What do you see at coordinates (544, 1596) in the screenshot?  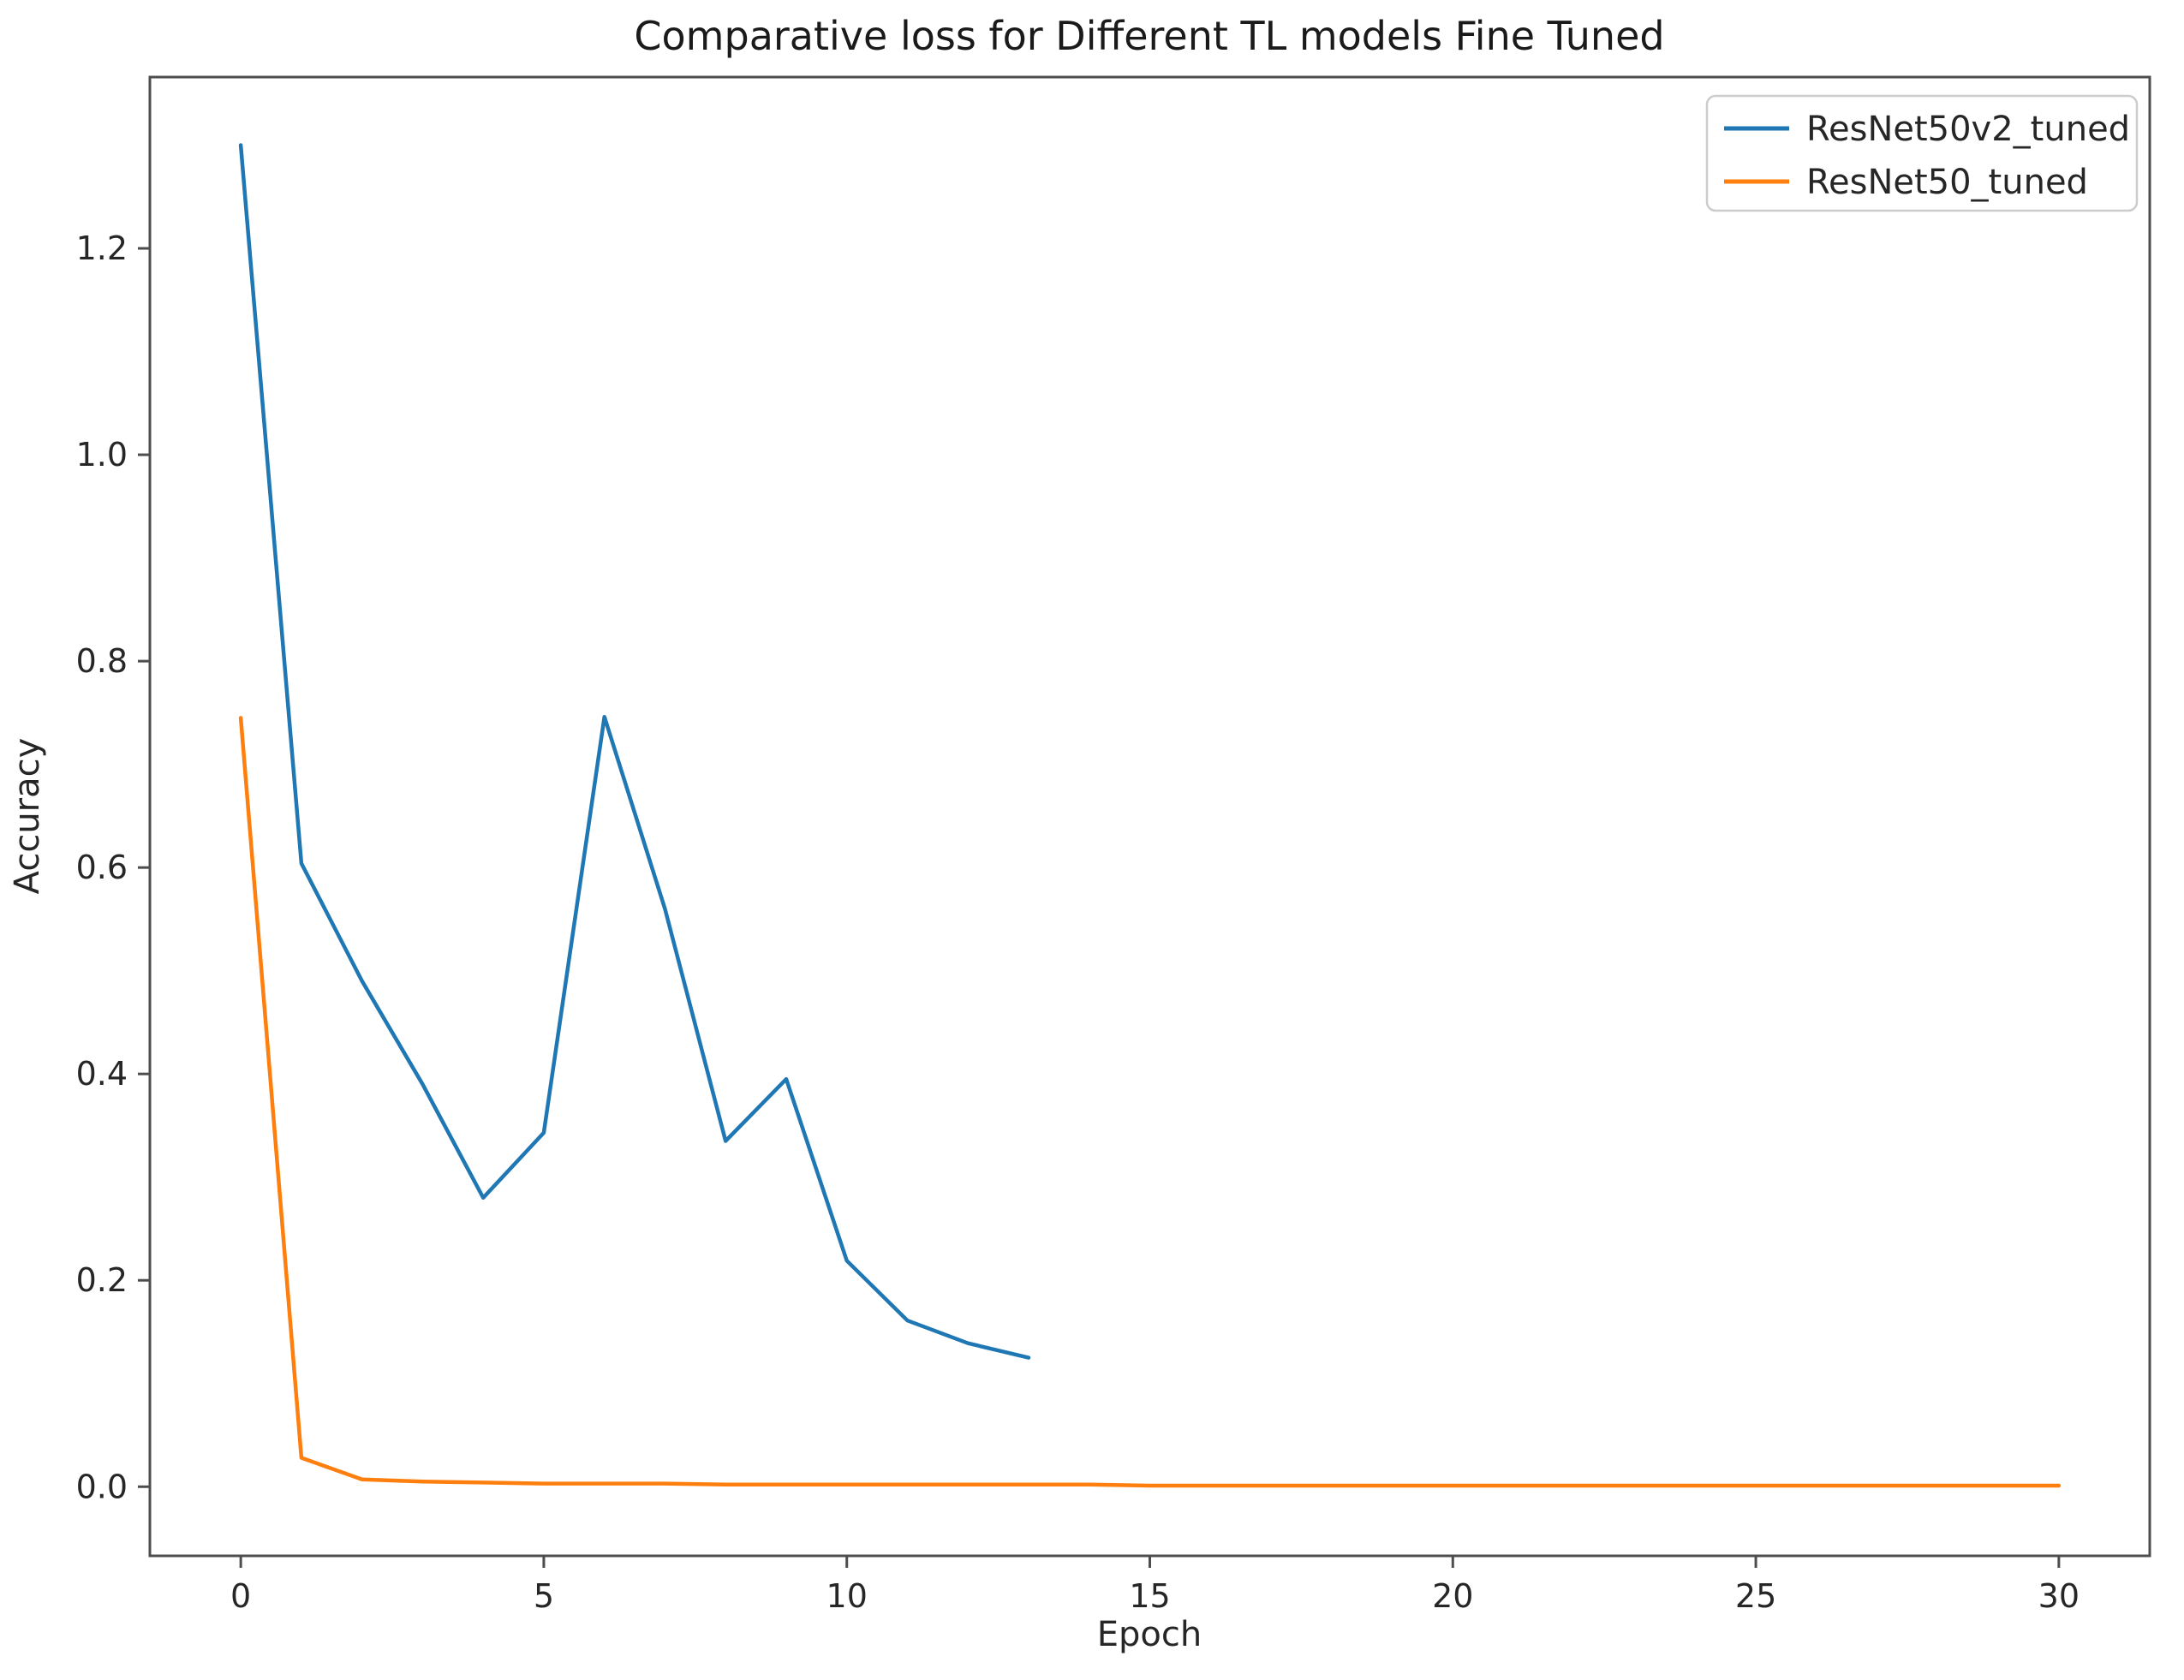 I see `x-tick-label: 5` at bounding box center [544, 1596].